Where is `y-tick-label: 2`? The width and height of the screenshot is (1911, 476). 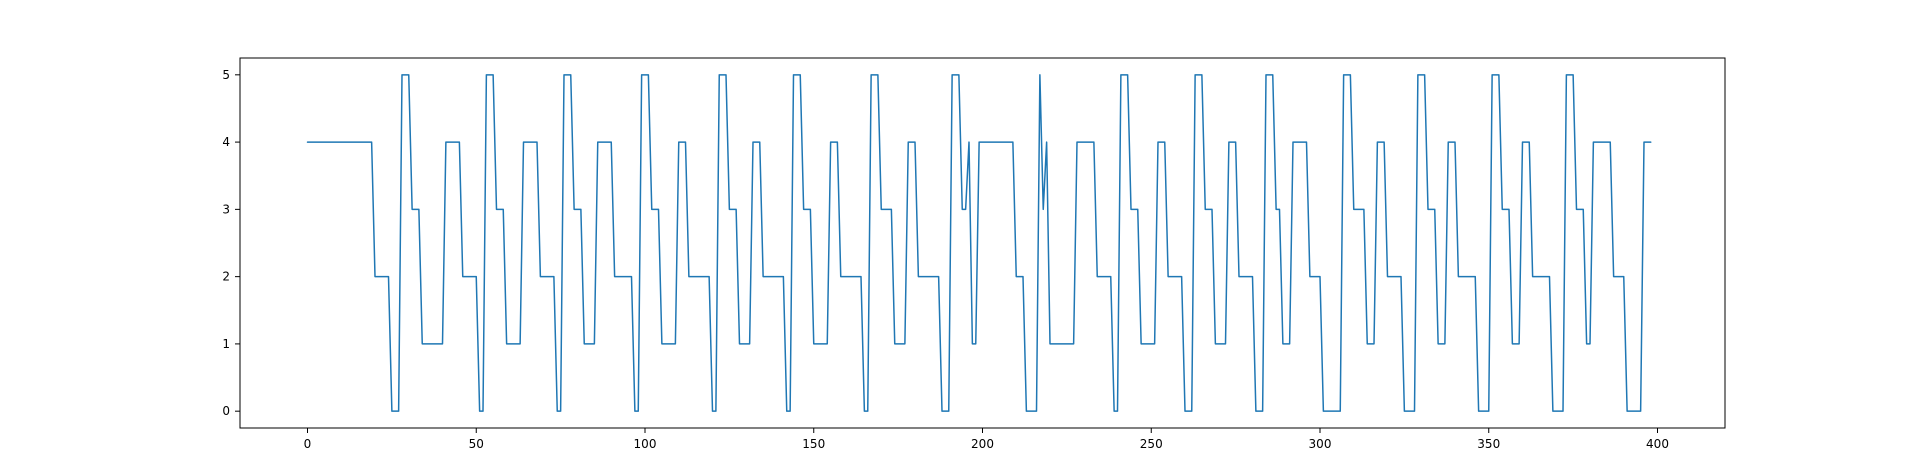 y-tick-label: 2 is located at coordinates (226, 277).